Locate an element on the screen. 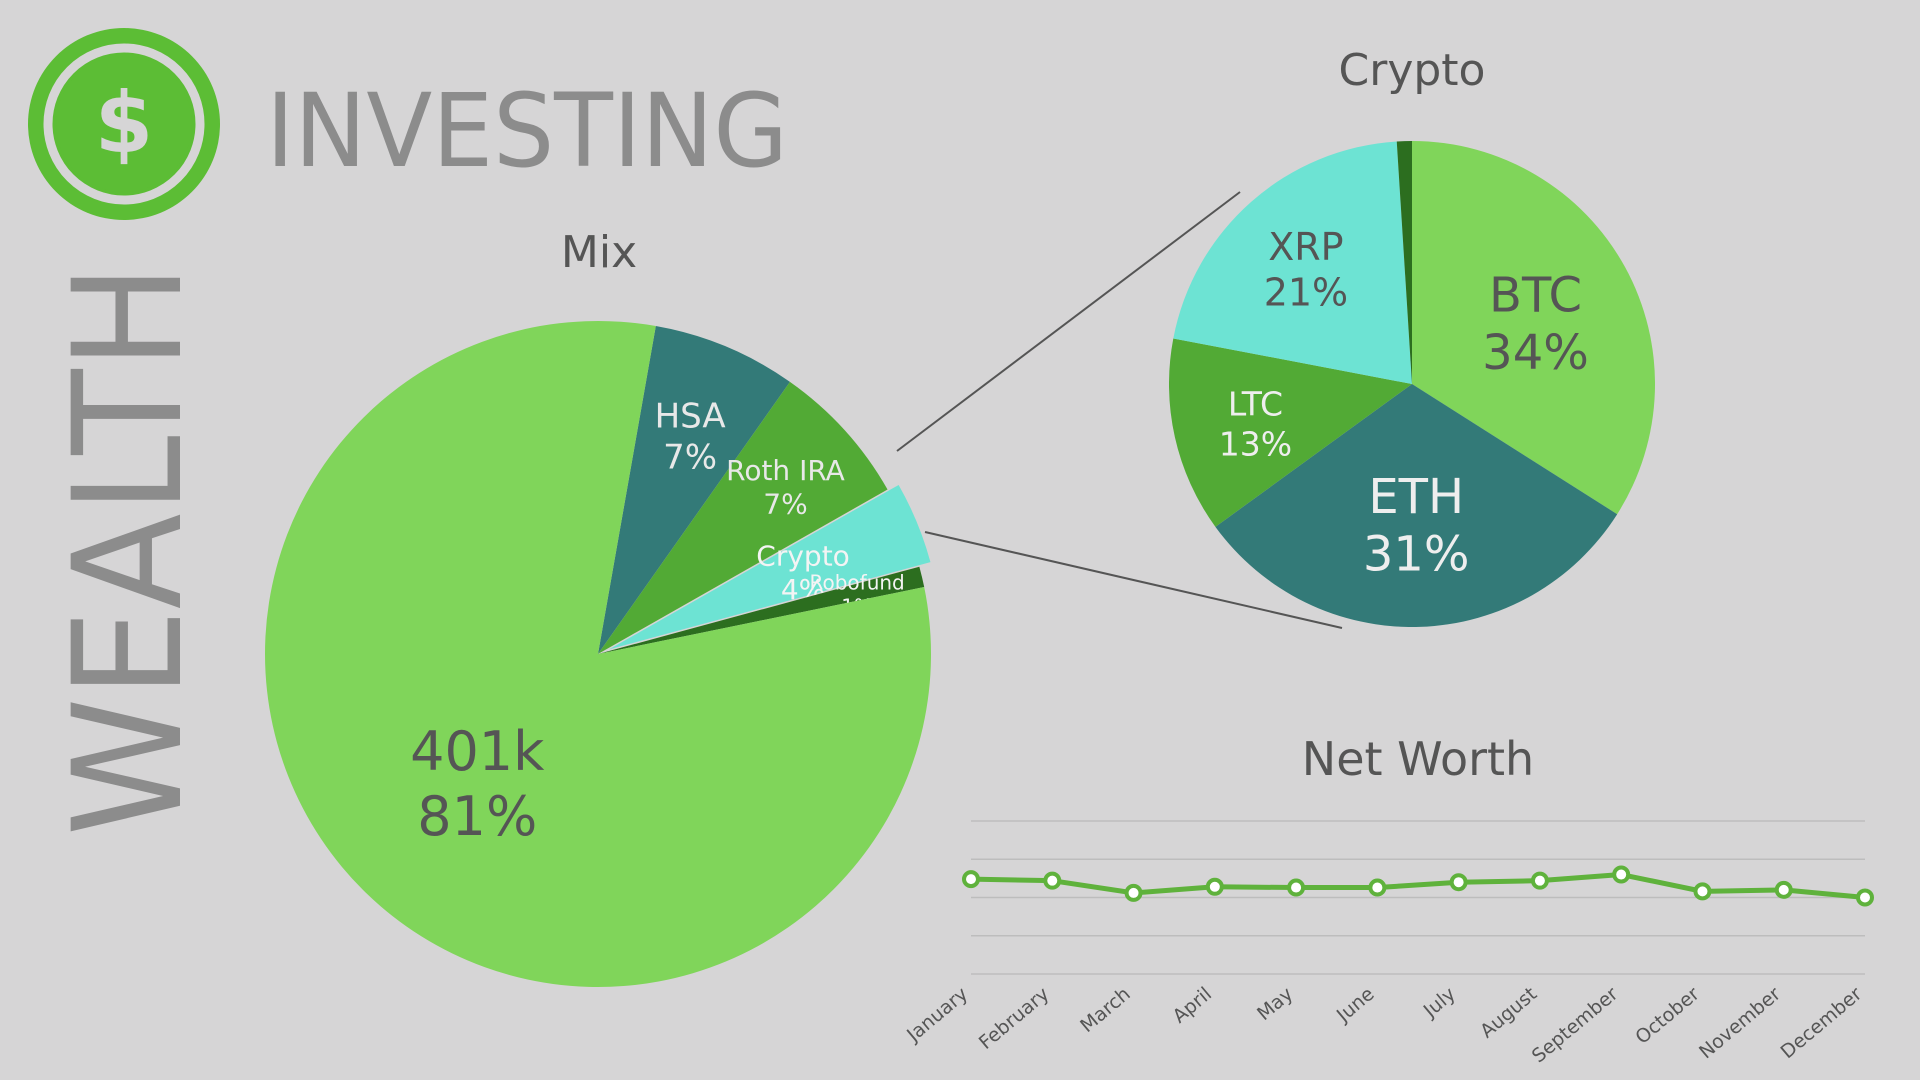 The height and width of the screenshot is (1080, 1920). x-tick-july: July is located at coordinates (1439, 1002).